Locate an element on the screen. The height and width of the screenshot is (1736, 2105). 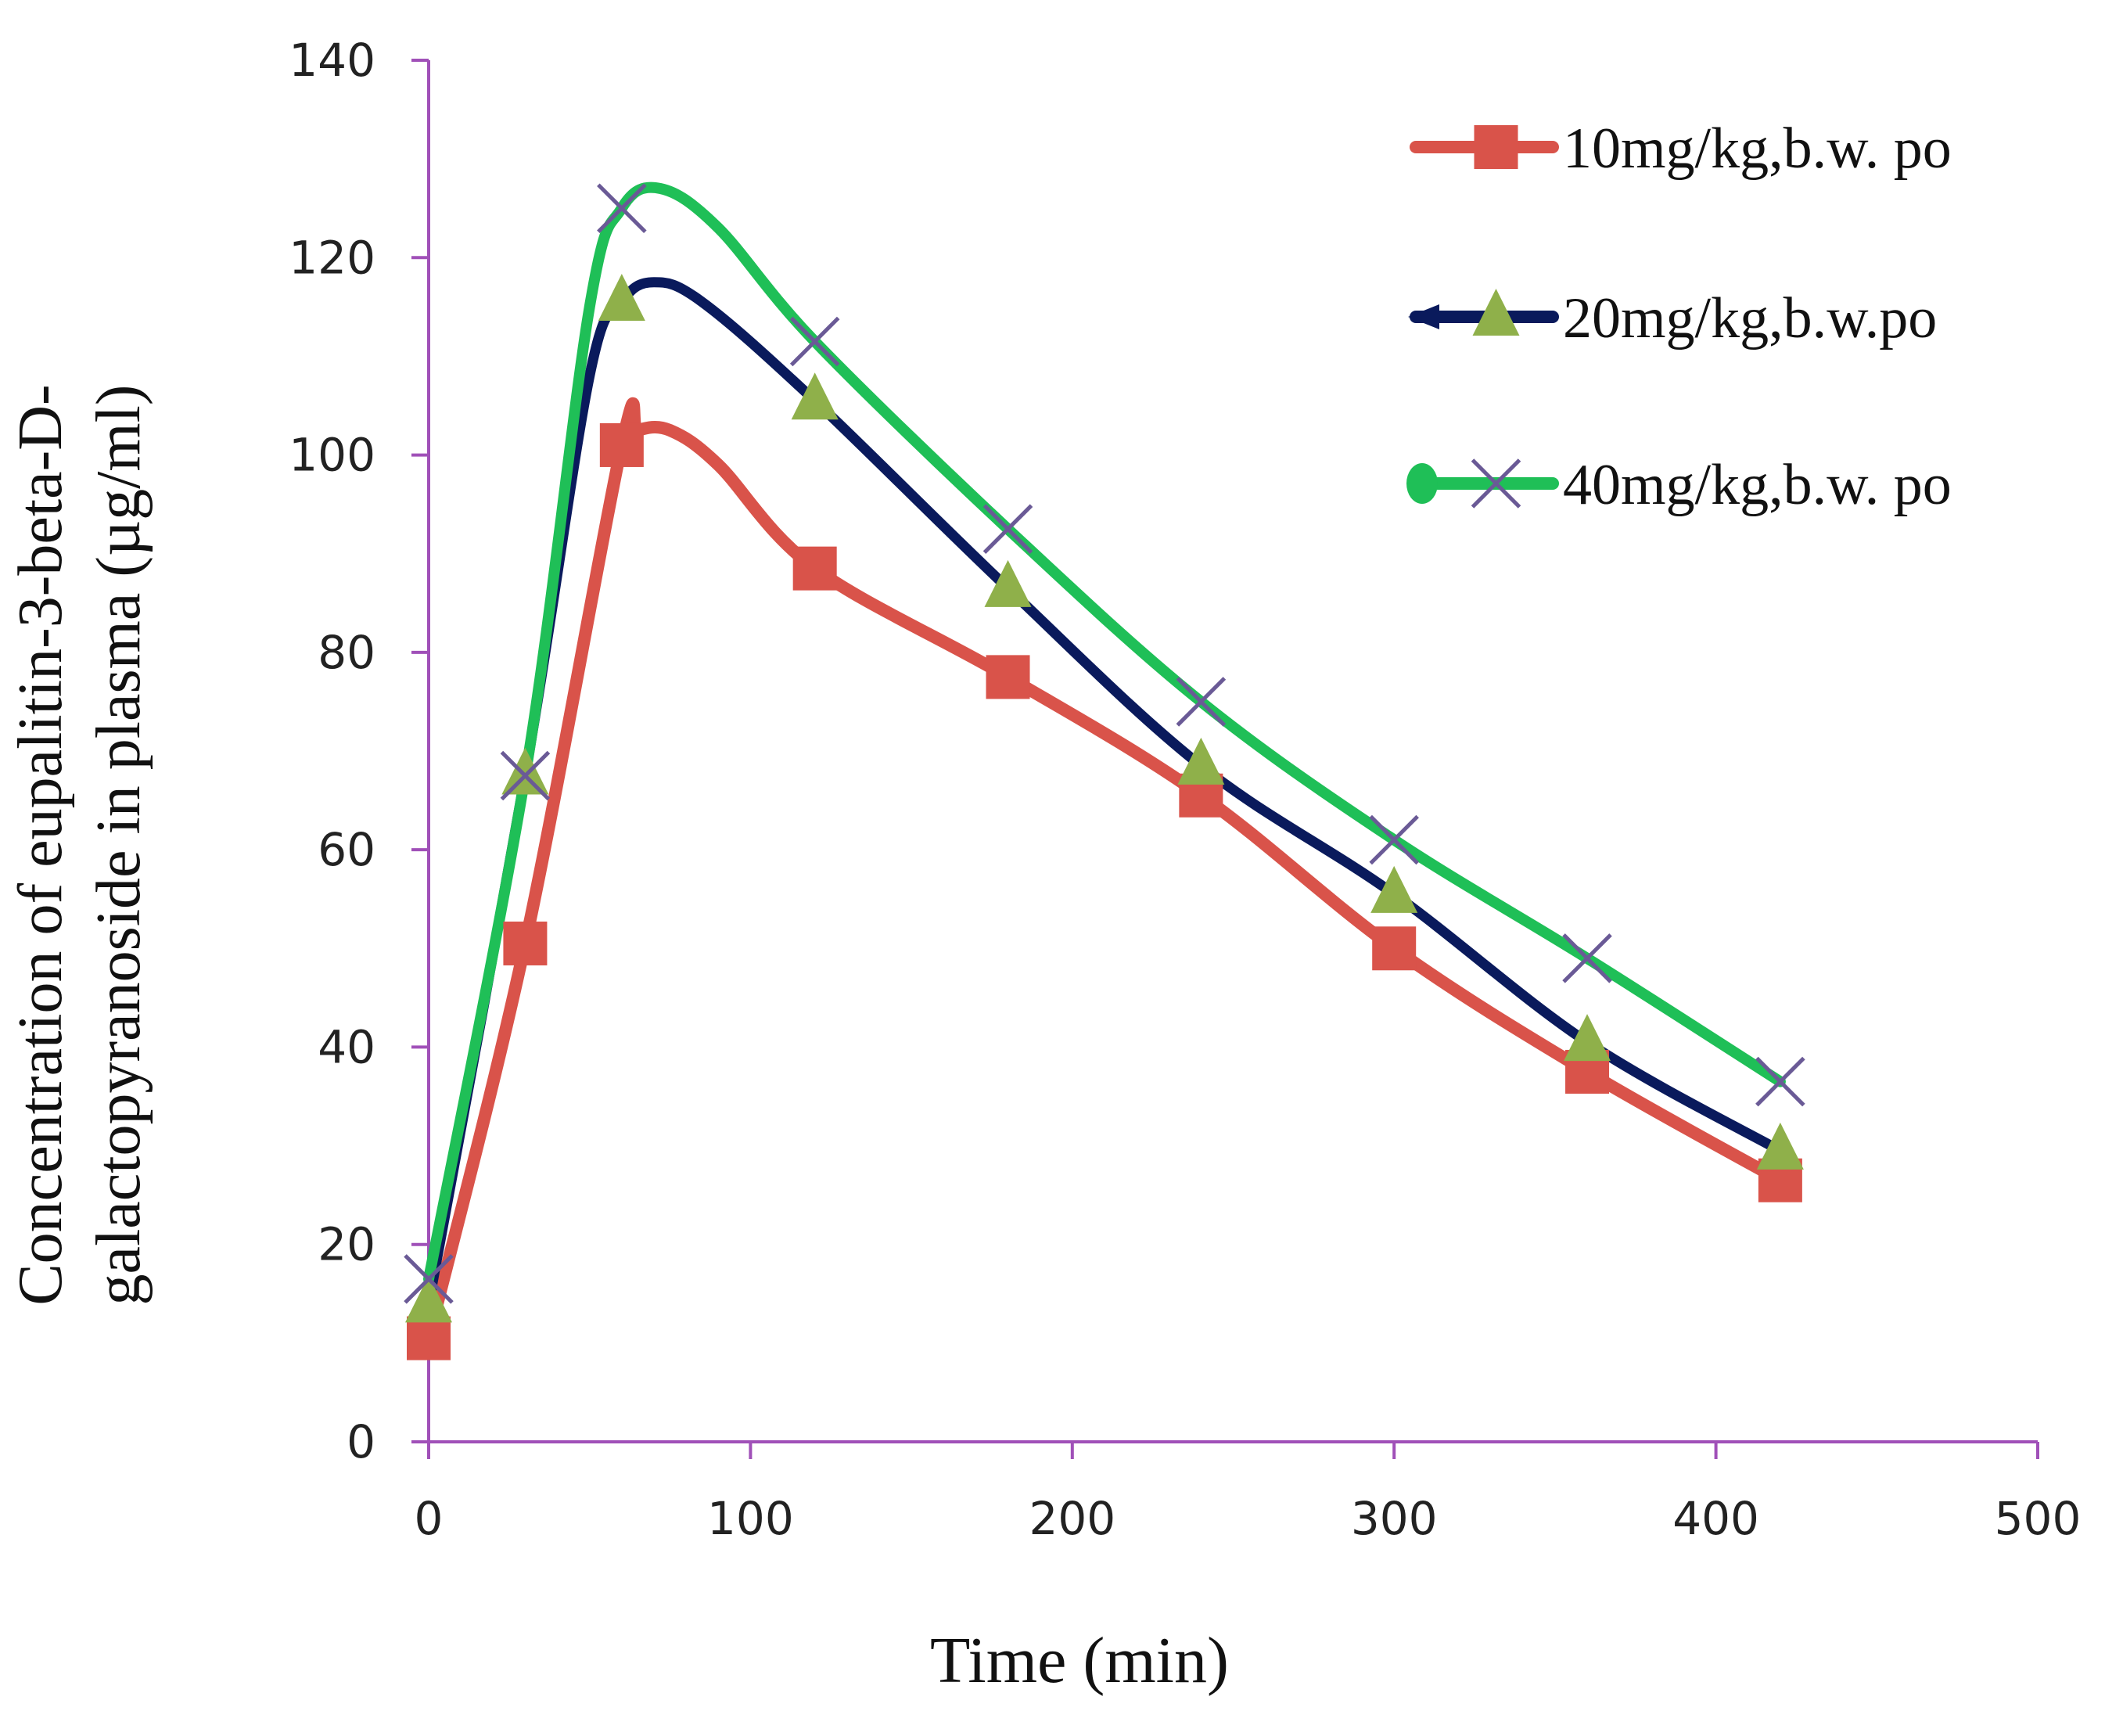
x-tick-label: 100 is located at coordinates (750, 1519).